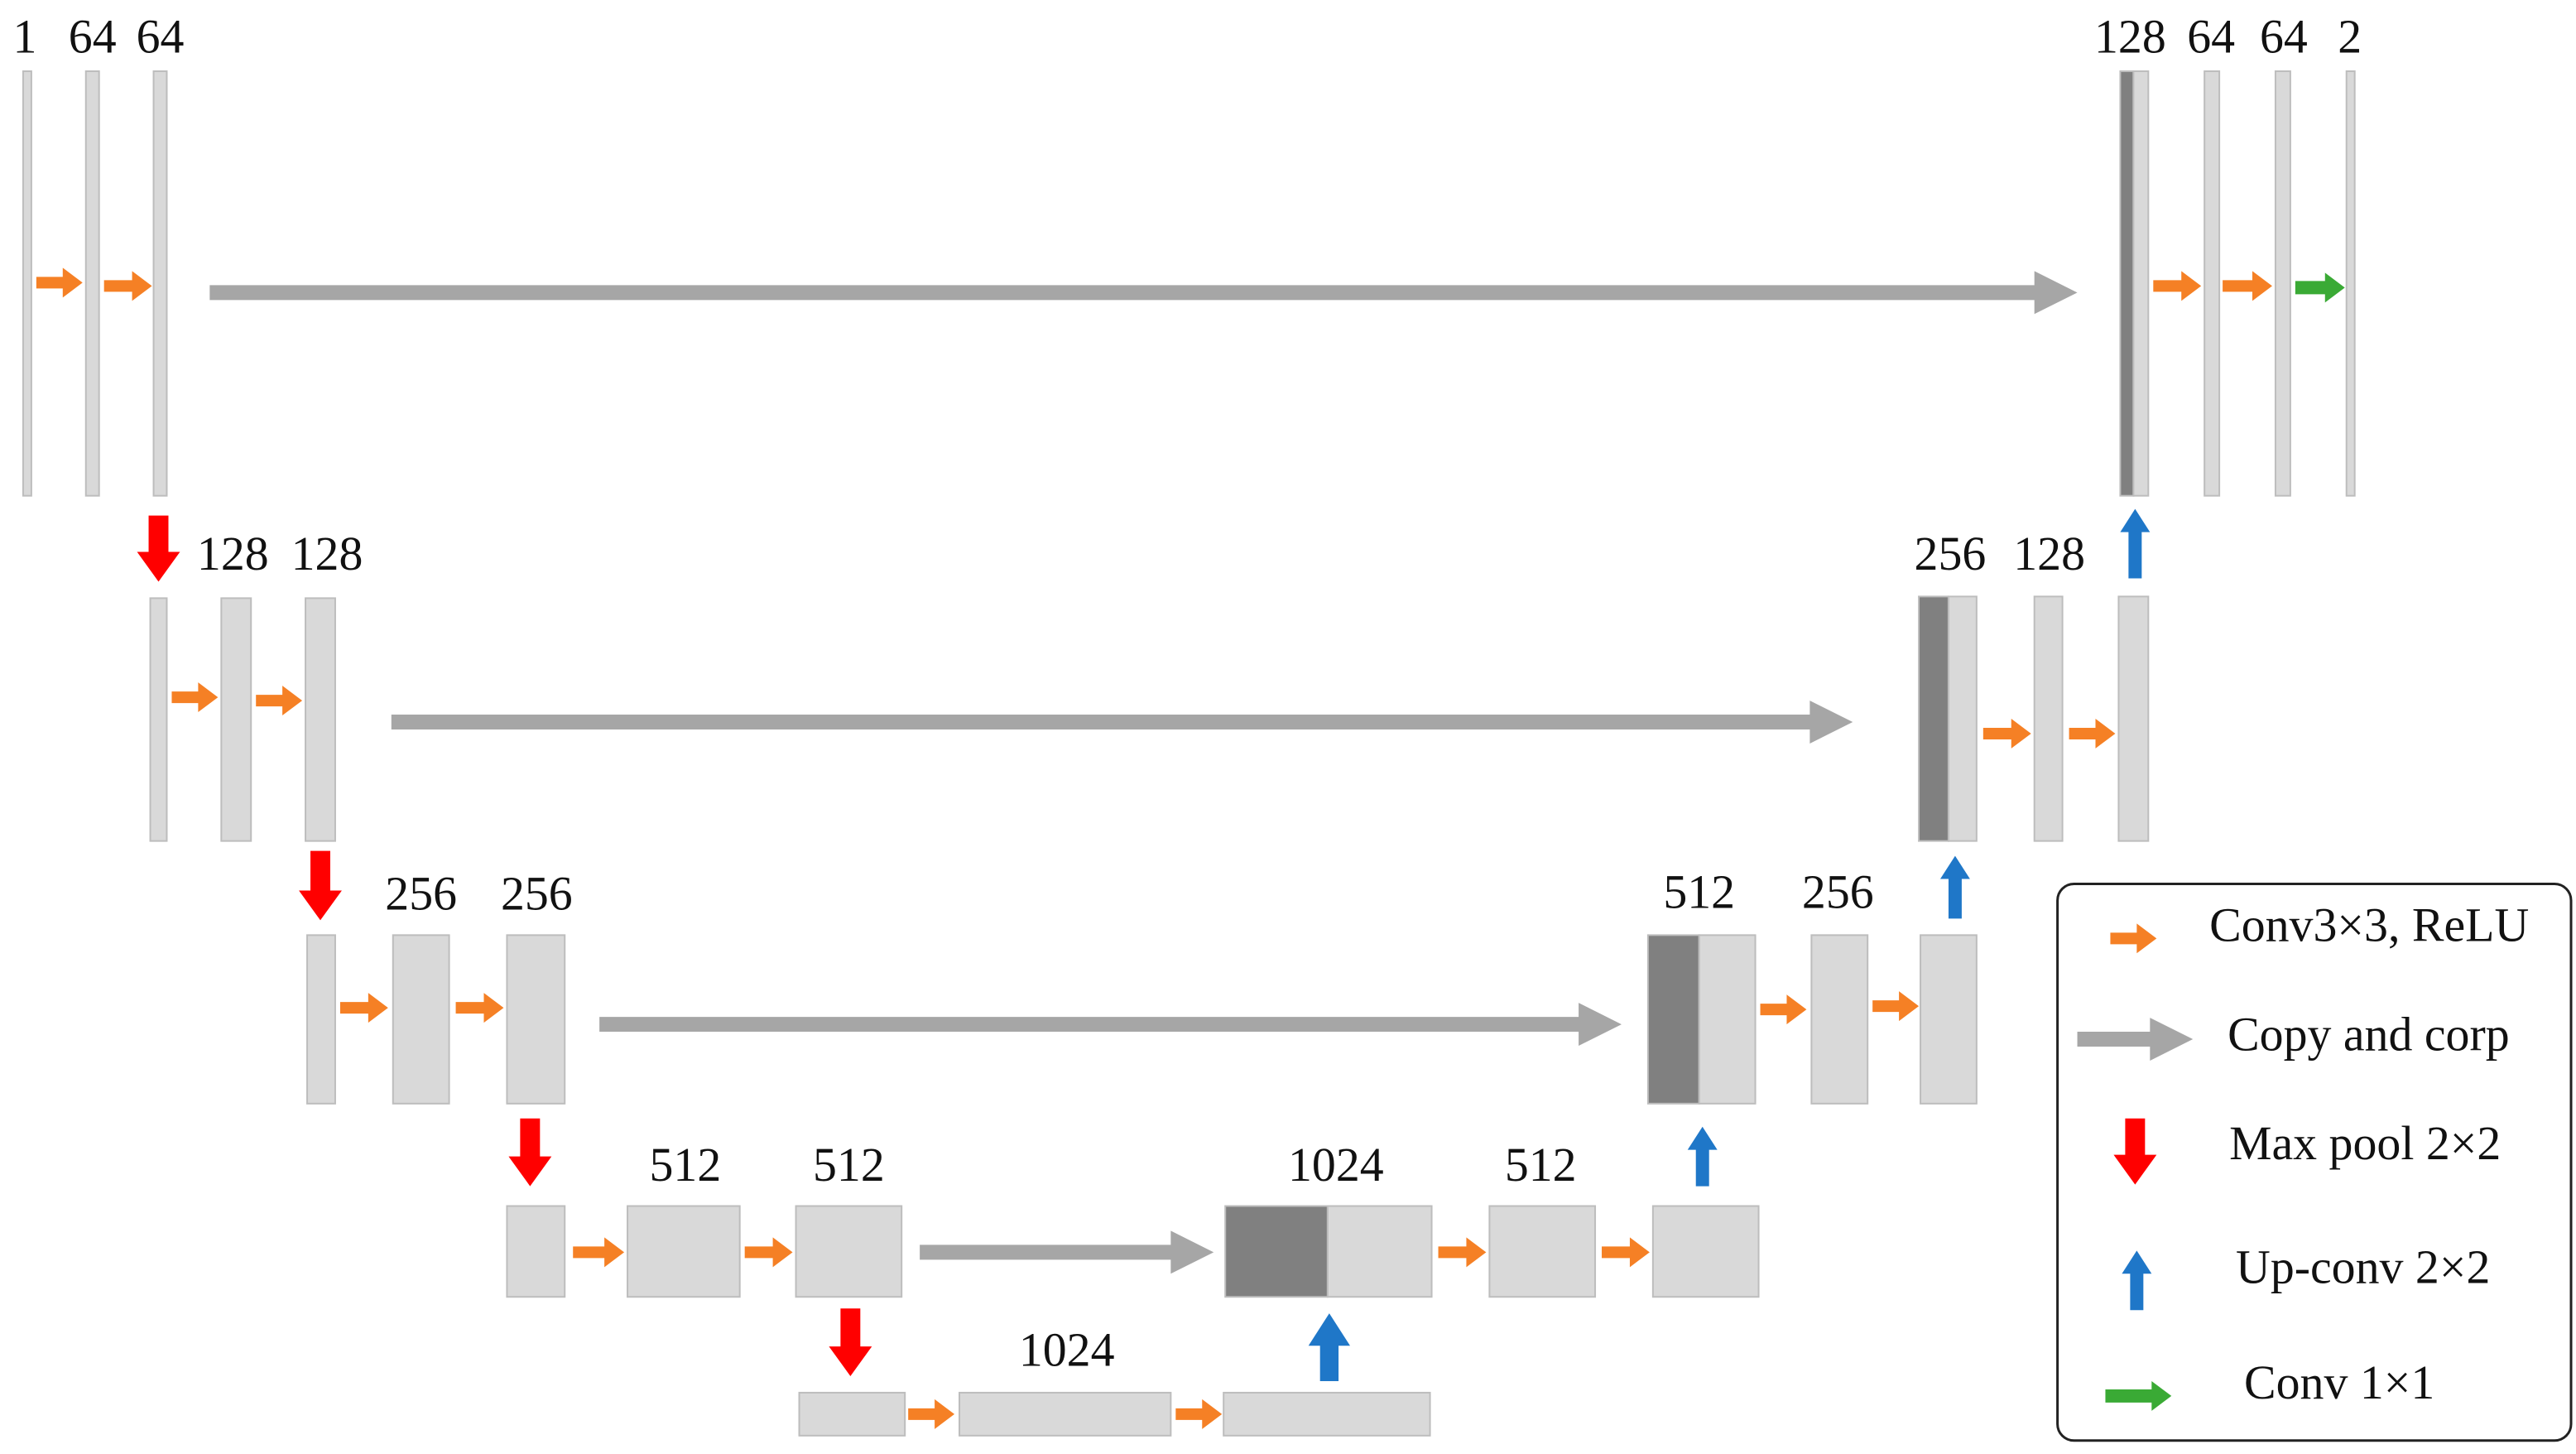 The image size is (2576, 1454). I want to click on legend-label: Conv 1×1, so click(2339, 1382).